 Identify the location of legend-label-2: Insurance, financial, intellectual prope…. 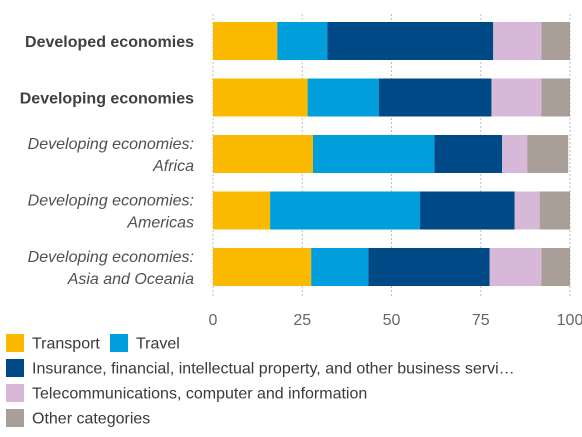
(273, 369).